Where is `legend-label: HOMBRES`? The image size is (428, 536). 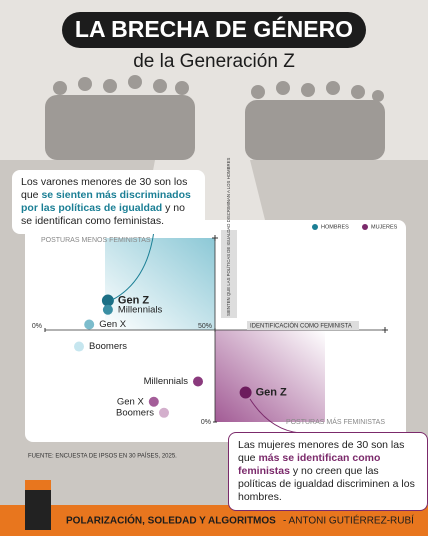
legend-label: HOMBRES is located at coordinates (335, 227).